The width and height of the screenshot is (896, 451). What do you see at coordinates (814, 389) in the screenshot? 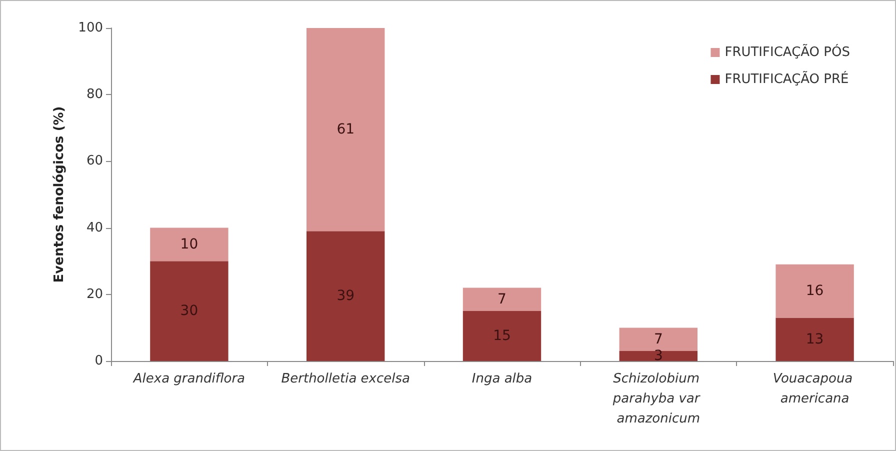
I see `x-tick-label: Vouacapoua americana` at bounding box center [814, 389].